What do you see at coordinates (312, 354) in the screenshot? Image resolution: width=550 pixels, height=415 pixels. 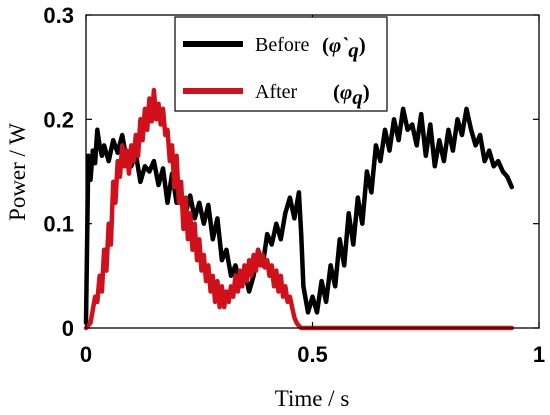 I see `x-tick-label: 0.5` at bounding box center [312, 354].